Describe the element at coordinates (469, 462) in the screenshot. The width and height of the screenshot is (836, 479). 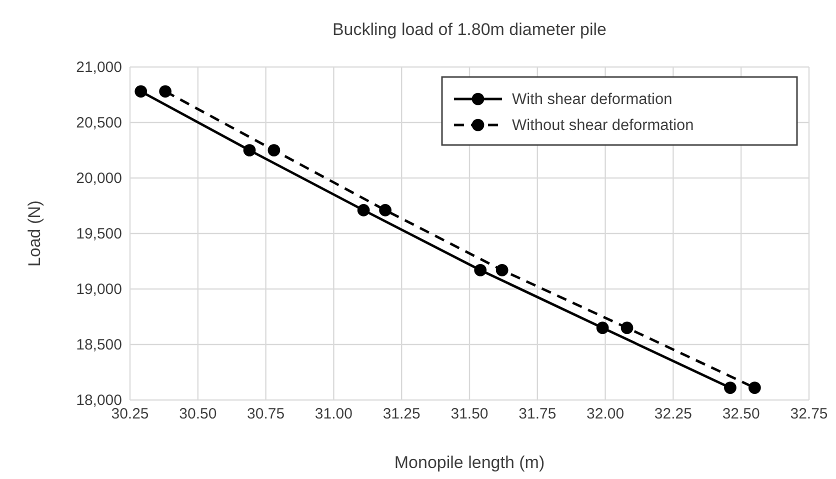
I see `x-axis-title: Monopile length (m)` at that location.